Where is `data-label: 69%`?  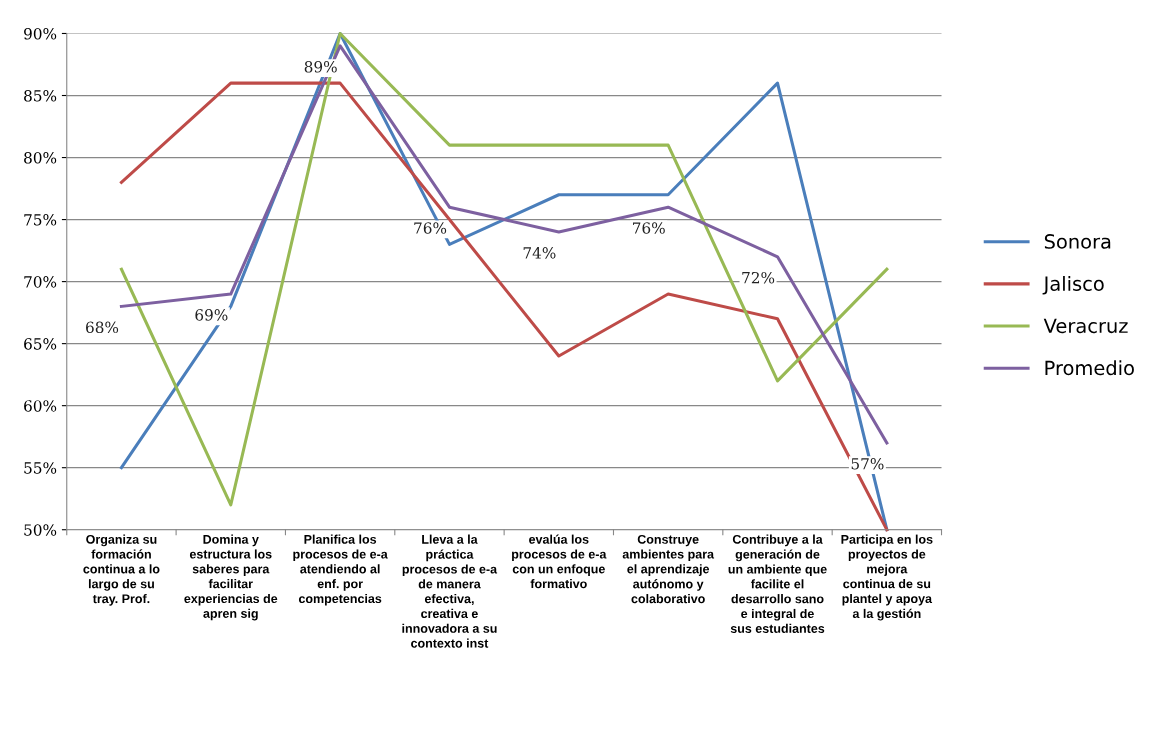 data-label: 69% is located at coordinates (211, 315).